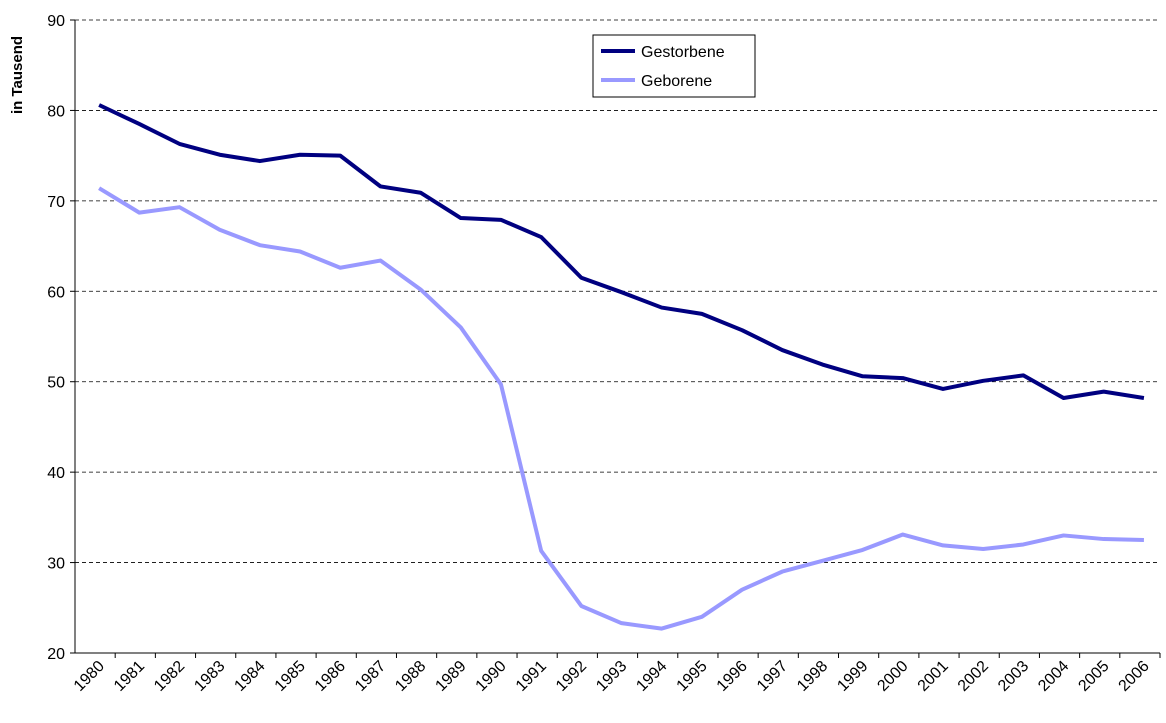 The image size is (1166, 723). Describe the element at coordinates (674, 66) in the screenshot. I see `legend-box` at that location.